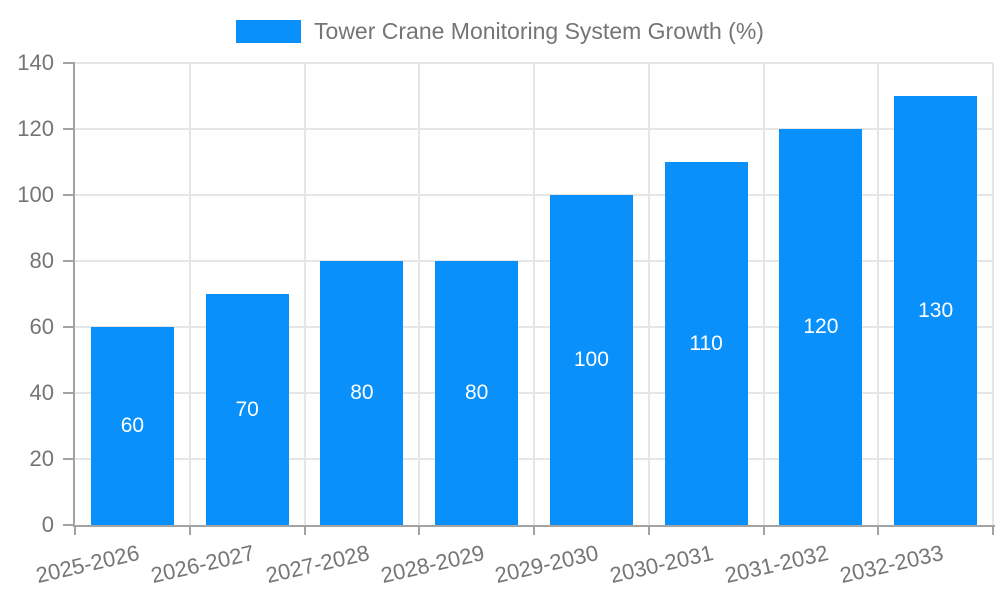  I want to click on x-axis-line, so click(534, 526).